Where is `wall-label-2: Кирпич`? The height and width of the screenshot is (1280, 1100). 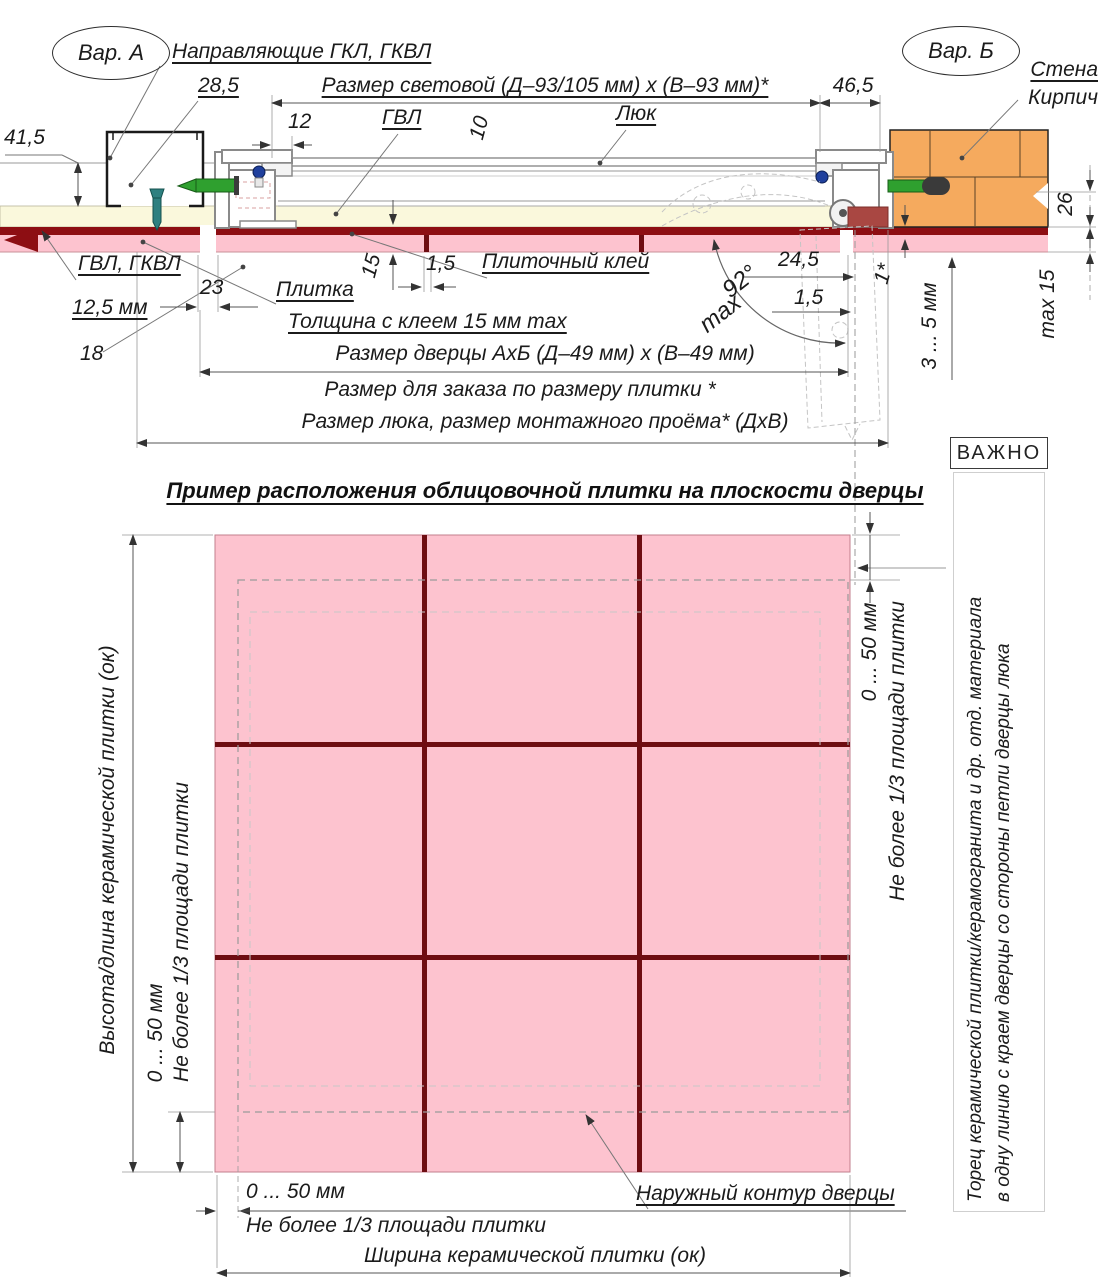
wall-label-2: Кирпич is located at coordinates (1063, 97).